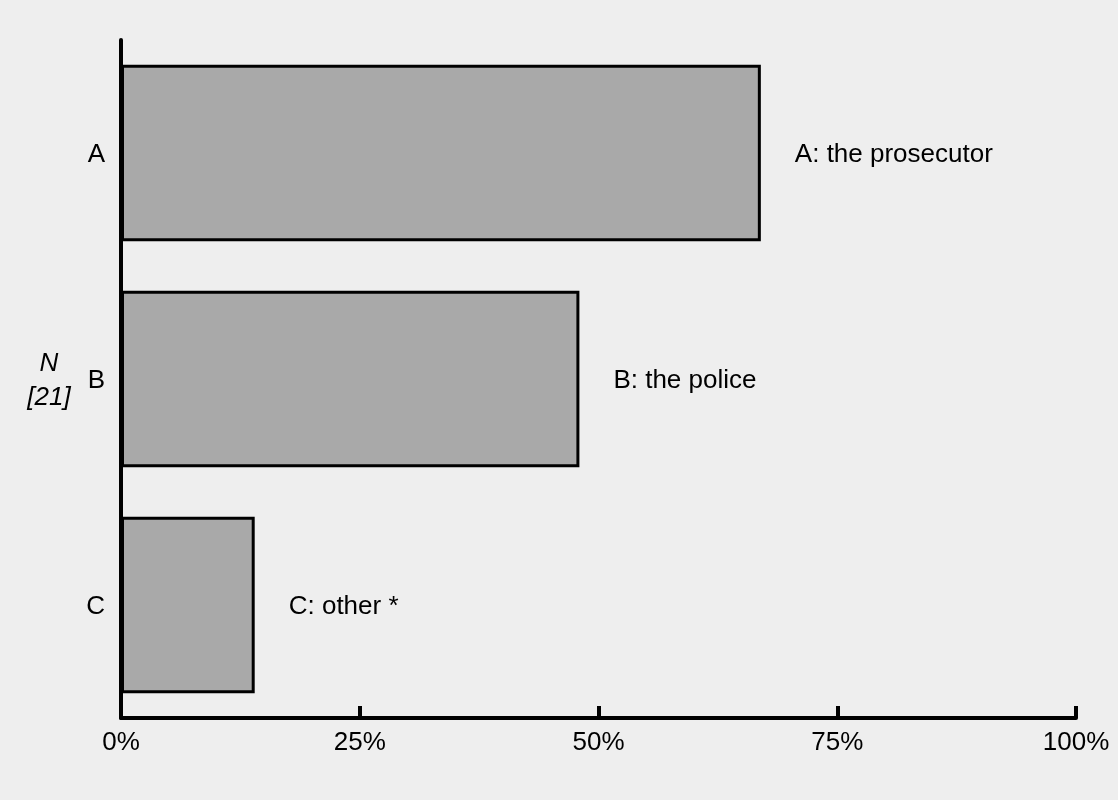  I want to click on x-tick-label: 50%, so click(598, 741).